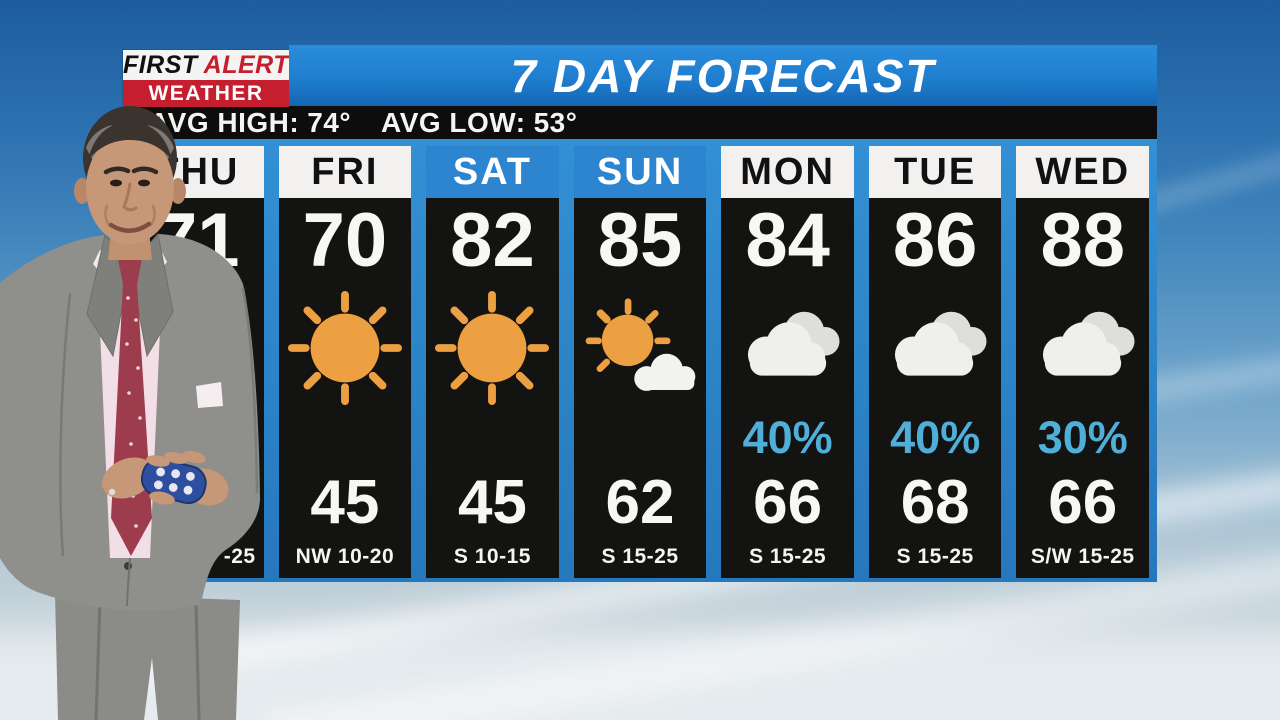 This screenshot has height=720, width=1280. What do you see at coordinates (935, 240) in the screenshot?
I see `high-temp: 86` at bounding box center [935, 240].